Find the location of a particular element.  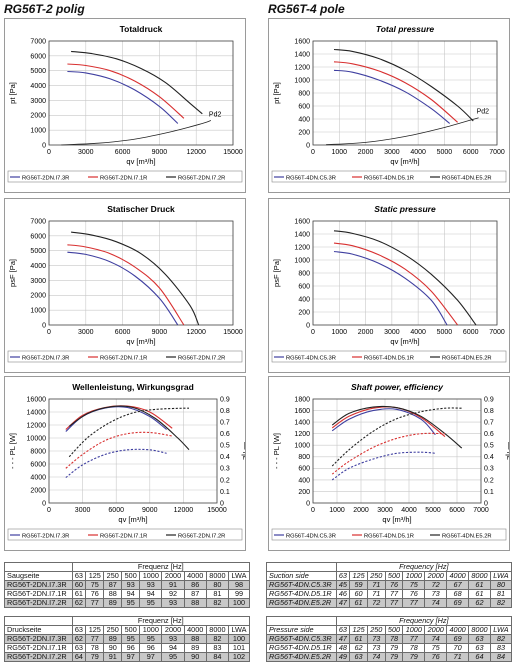

table-value-cell: 89 is located at coordinates (113, 603).